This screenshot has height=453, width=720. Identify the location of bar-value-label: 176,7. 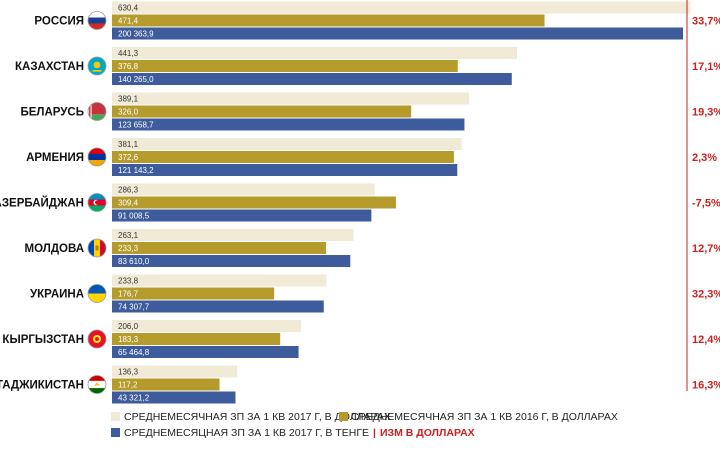
(128, 294).